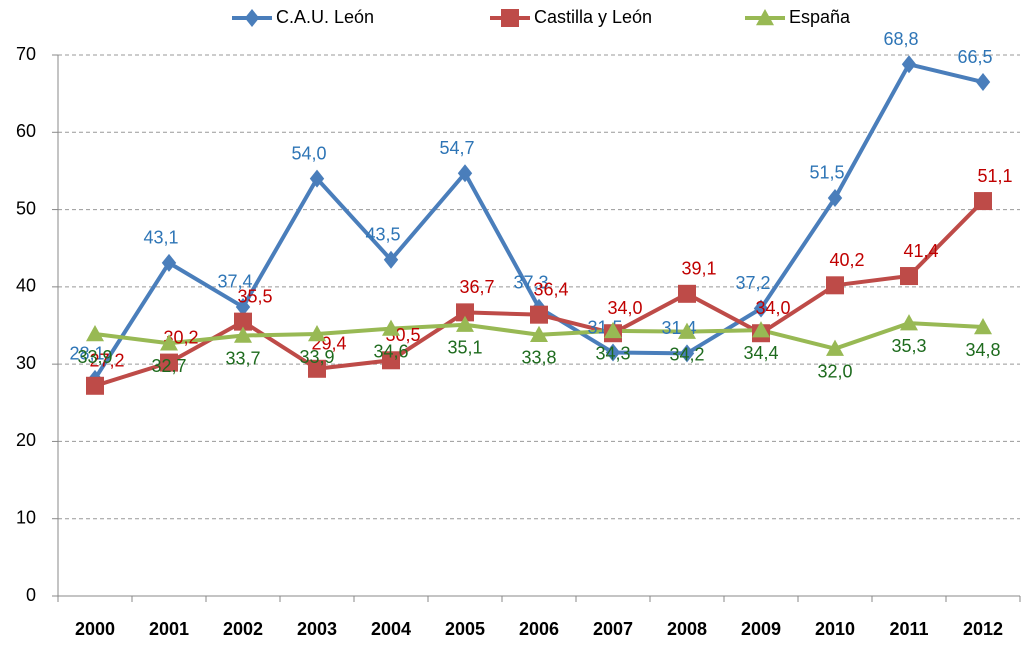  I want to click on data-label: 32,7, so click(168, 366).